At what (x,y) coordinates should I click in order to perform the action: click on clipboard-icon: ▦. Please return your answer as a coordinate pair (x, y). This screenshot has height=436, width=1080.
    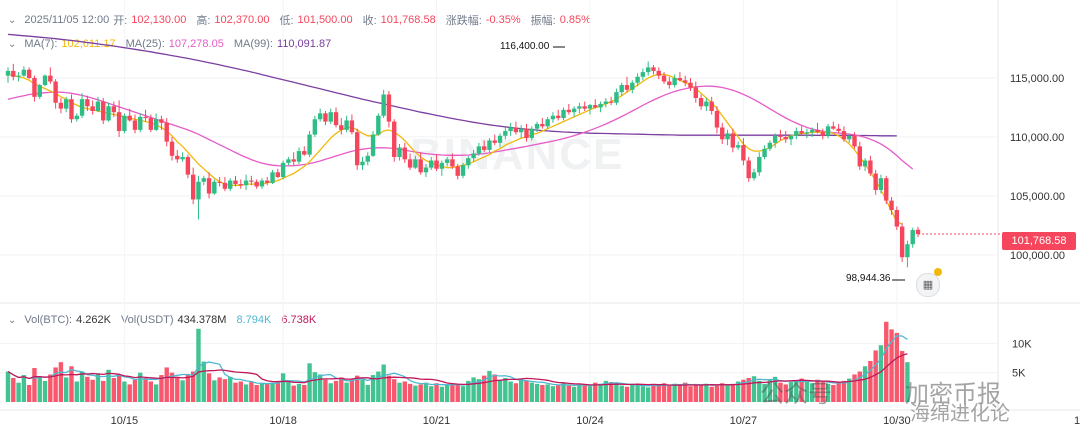
    Looking at the image, I should click on (928, 285).